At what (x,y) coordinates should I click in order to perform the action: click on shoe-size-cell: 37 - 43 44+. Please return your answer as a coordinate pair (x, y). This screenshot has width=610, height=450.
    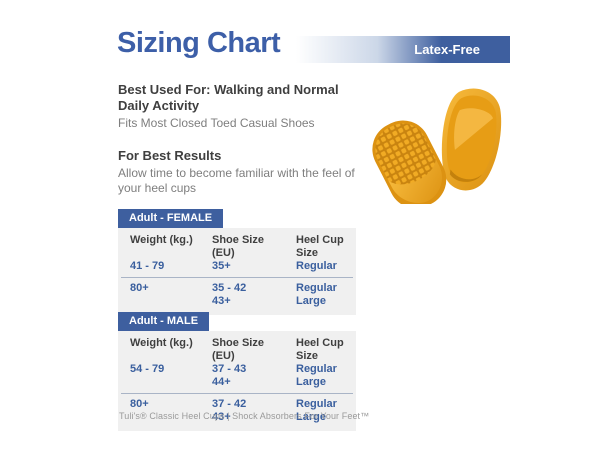
    Looking at the image, I should click on (229, 375).